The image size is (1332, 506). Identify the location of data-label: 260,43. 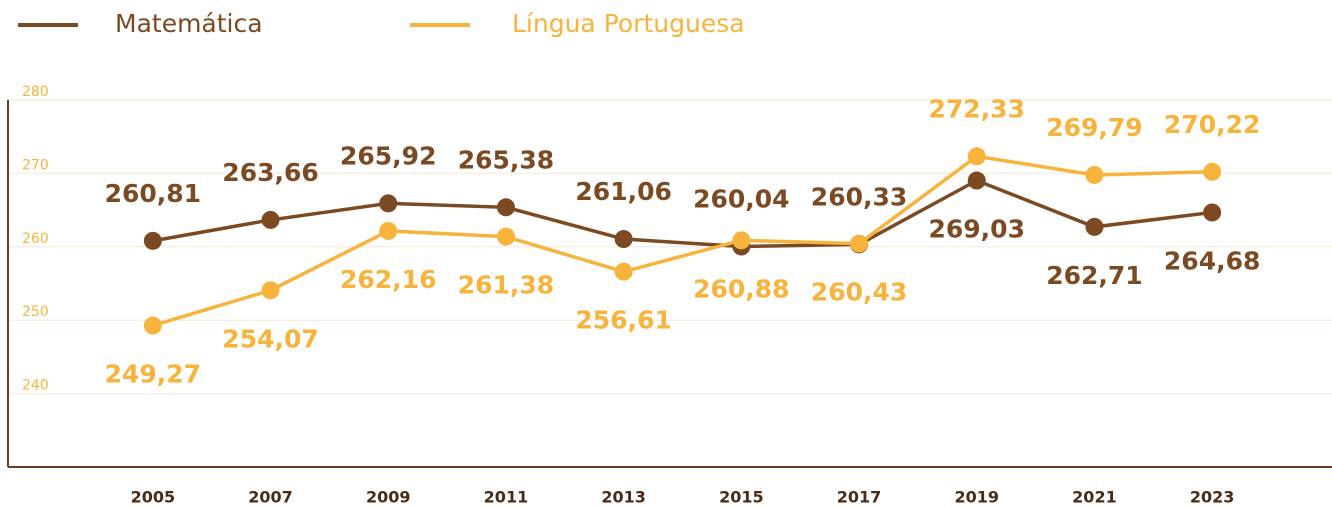
(859, 292).